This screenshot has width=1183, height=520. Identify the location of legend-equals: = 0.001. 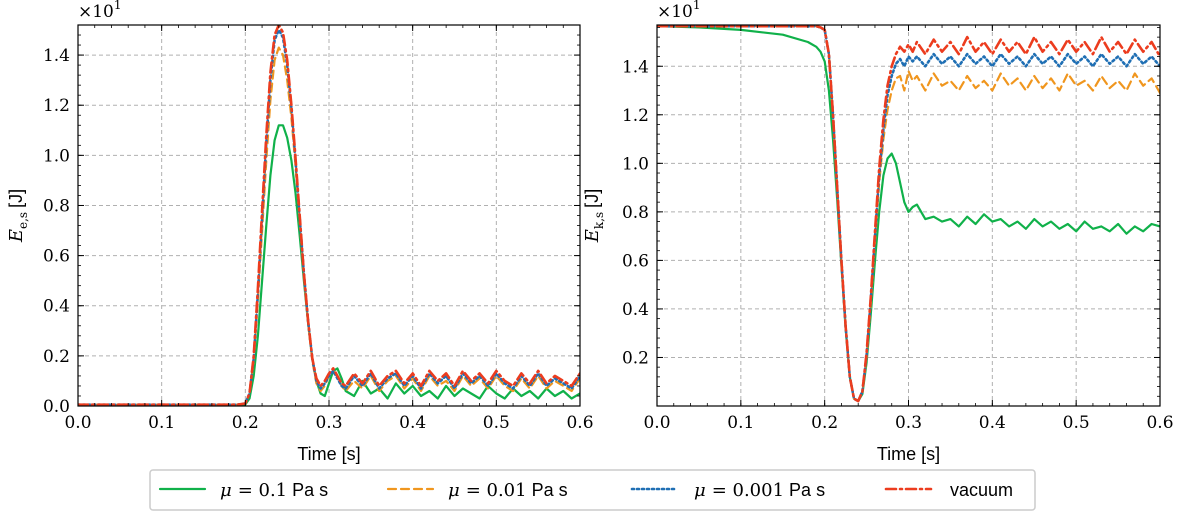
(748, 490).